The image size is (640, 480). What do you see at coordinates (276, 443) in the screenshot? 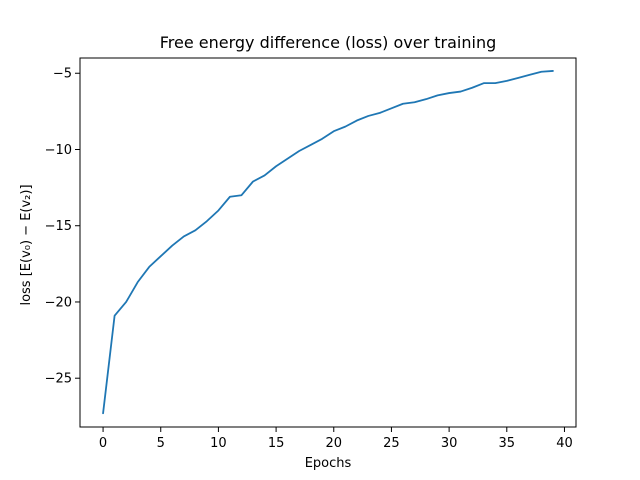
I see `x-tick-label: 15` at bounding box center [276, 443].